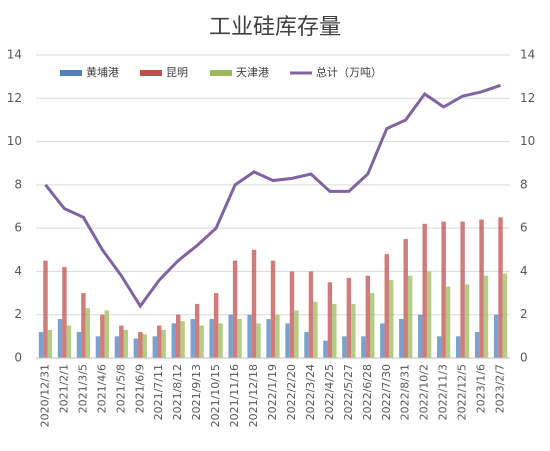 The height and width of the screenshot is (451, 550). What do you see at coordinates (386, 392) in the screenshot?
I see `x-tick-label: 2022/7/30` at bounding box center [386, 392].